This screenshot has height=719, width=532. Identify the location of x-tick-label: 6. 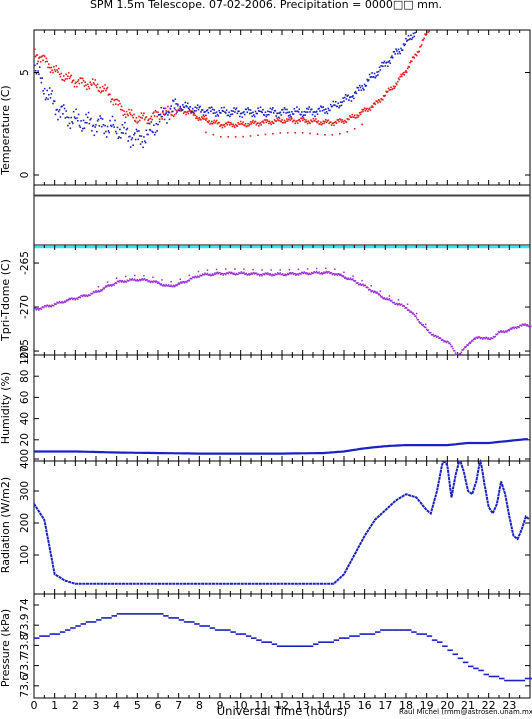
(158, 705).